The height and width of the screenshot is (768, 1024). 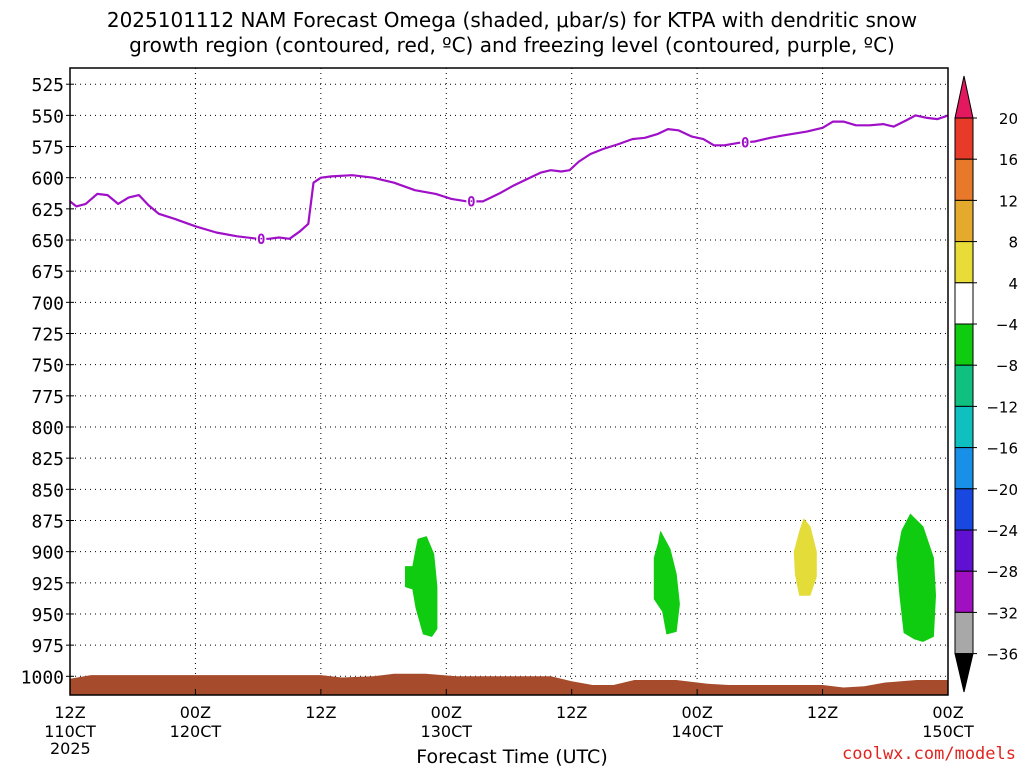 I want to click on omega-shading, so click(x=670, y=577).